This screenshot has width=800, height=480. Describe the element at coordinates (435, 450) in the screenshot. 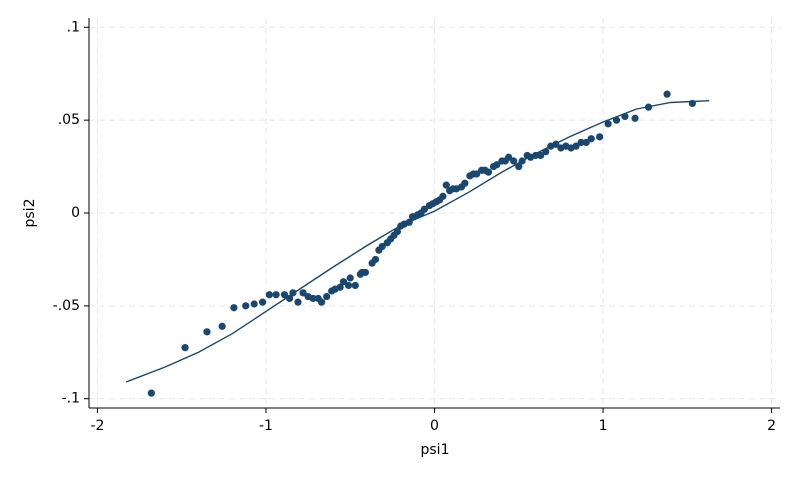

I see `x-axis-label: psi1` at that location.